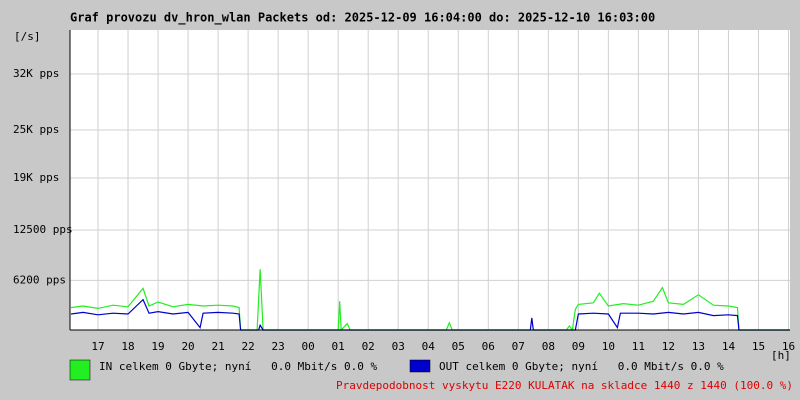  Describe the element at coordinates (729, 346) in the screenshot. I see `x-tick-label: 14` at that location.